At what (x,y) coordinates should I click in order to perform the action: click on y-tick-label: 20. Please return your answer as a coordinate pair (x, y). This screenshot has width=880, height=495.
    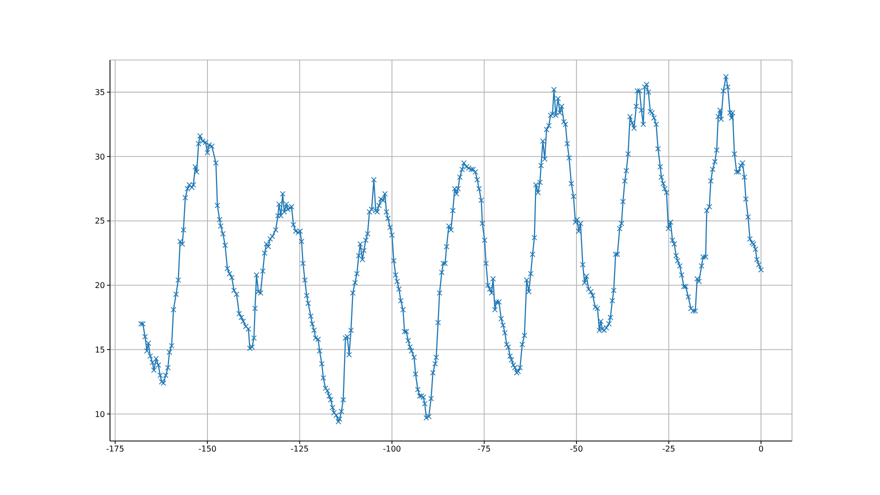
    Looking at the image, I should click on (99, 285).